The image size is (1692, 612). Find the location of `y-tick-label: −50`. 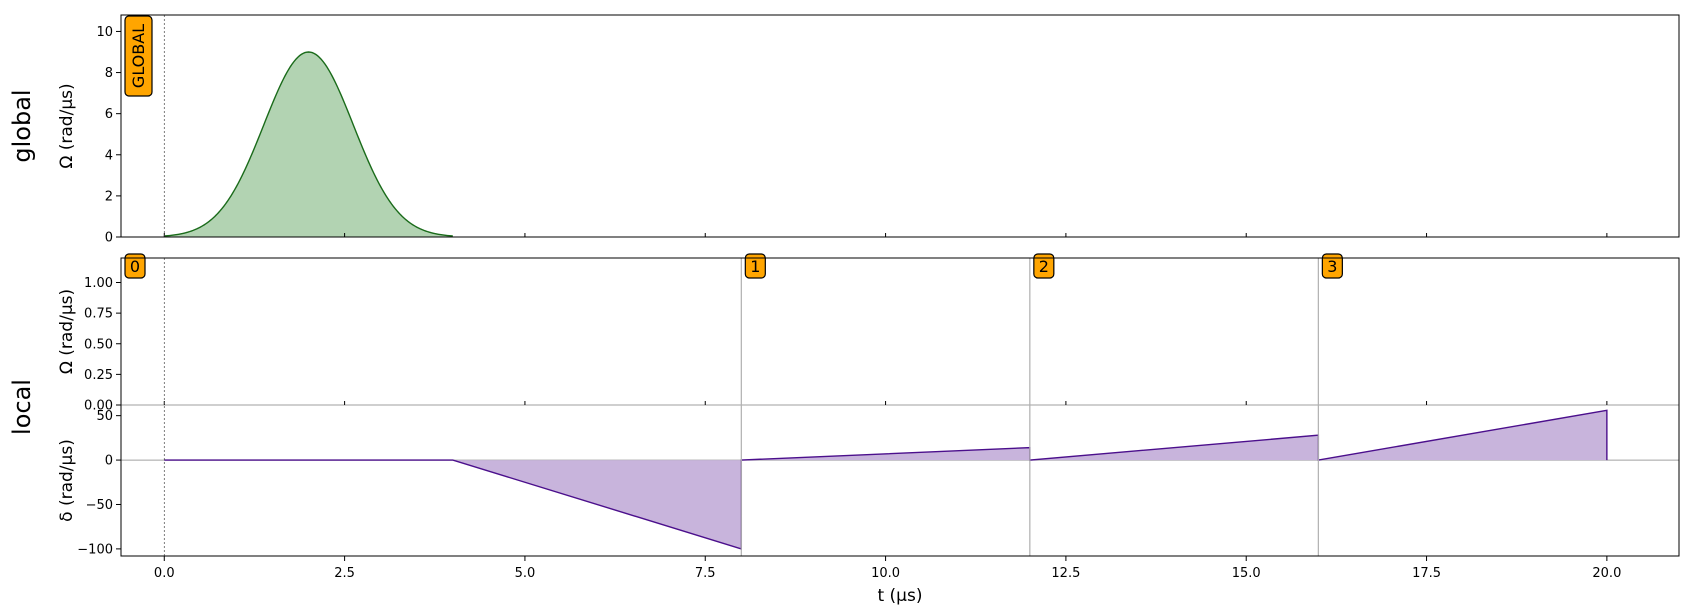

y-tick-label: −50 is located at coordinates (99, 505).